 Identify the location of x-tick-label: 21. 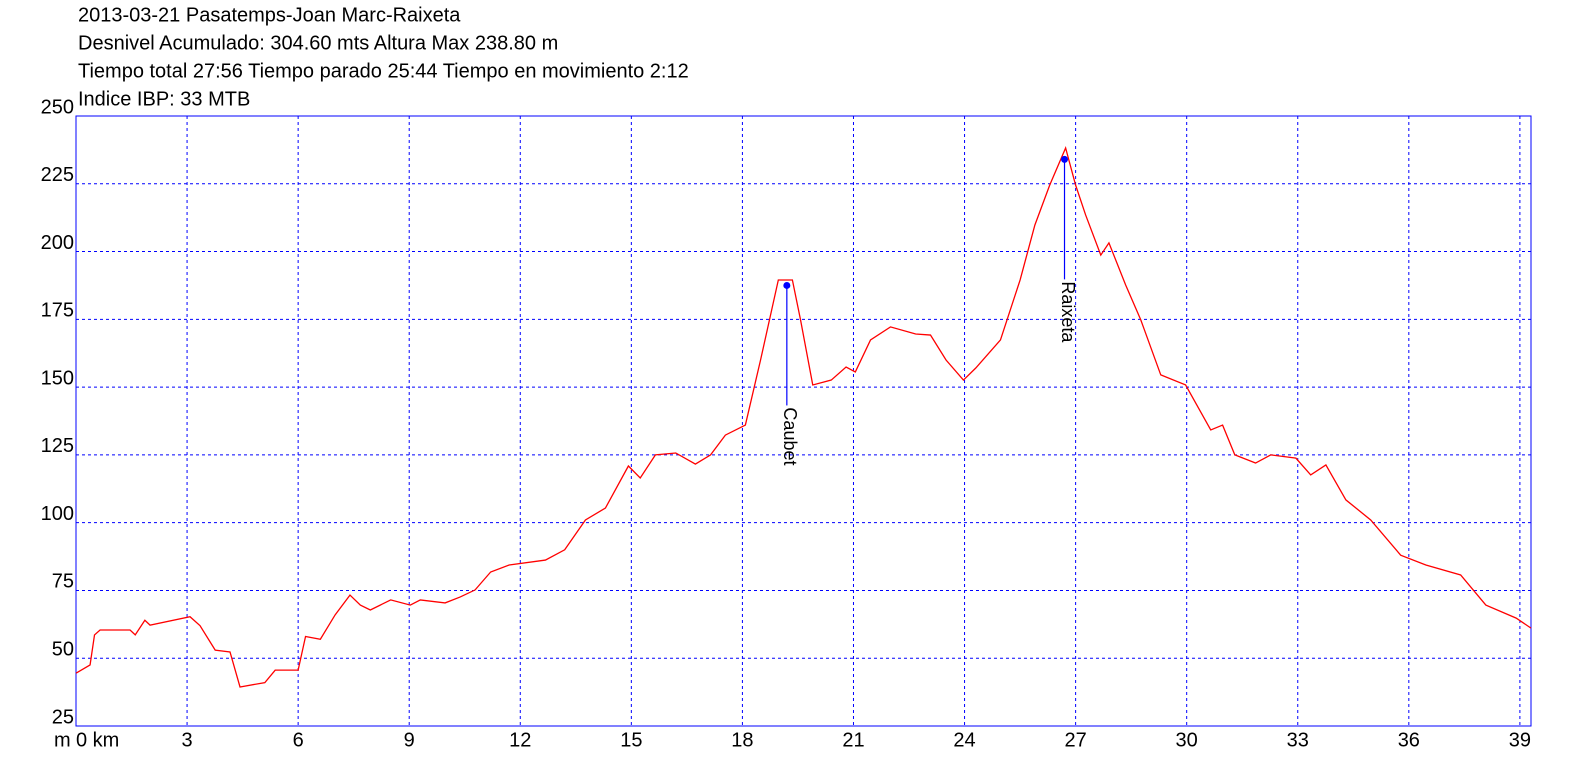
(853, 740).